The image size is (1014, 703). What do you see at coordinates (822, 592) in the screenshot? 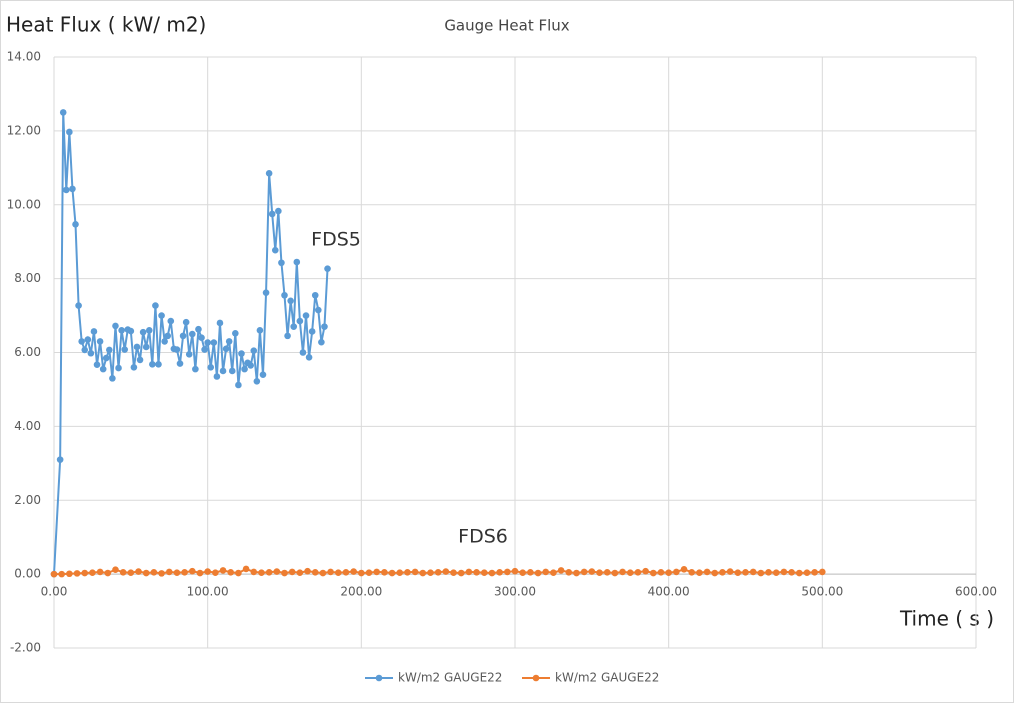
I see `x-tick-label: 500.00` at bounding box center [822, 592].